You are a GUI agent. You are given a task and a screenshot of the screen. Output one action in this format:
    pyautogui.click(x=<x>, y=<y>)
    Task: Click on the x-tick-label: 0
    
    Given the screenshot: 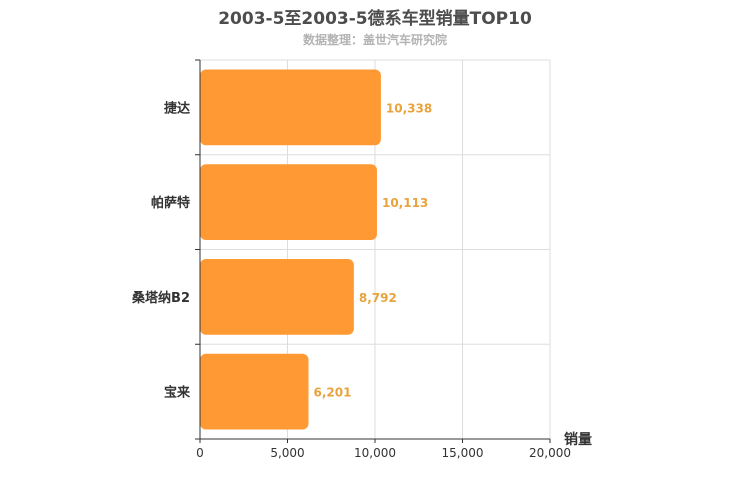 What is the action you would take?
    pyautogui.click(x=200, y=453)
    